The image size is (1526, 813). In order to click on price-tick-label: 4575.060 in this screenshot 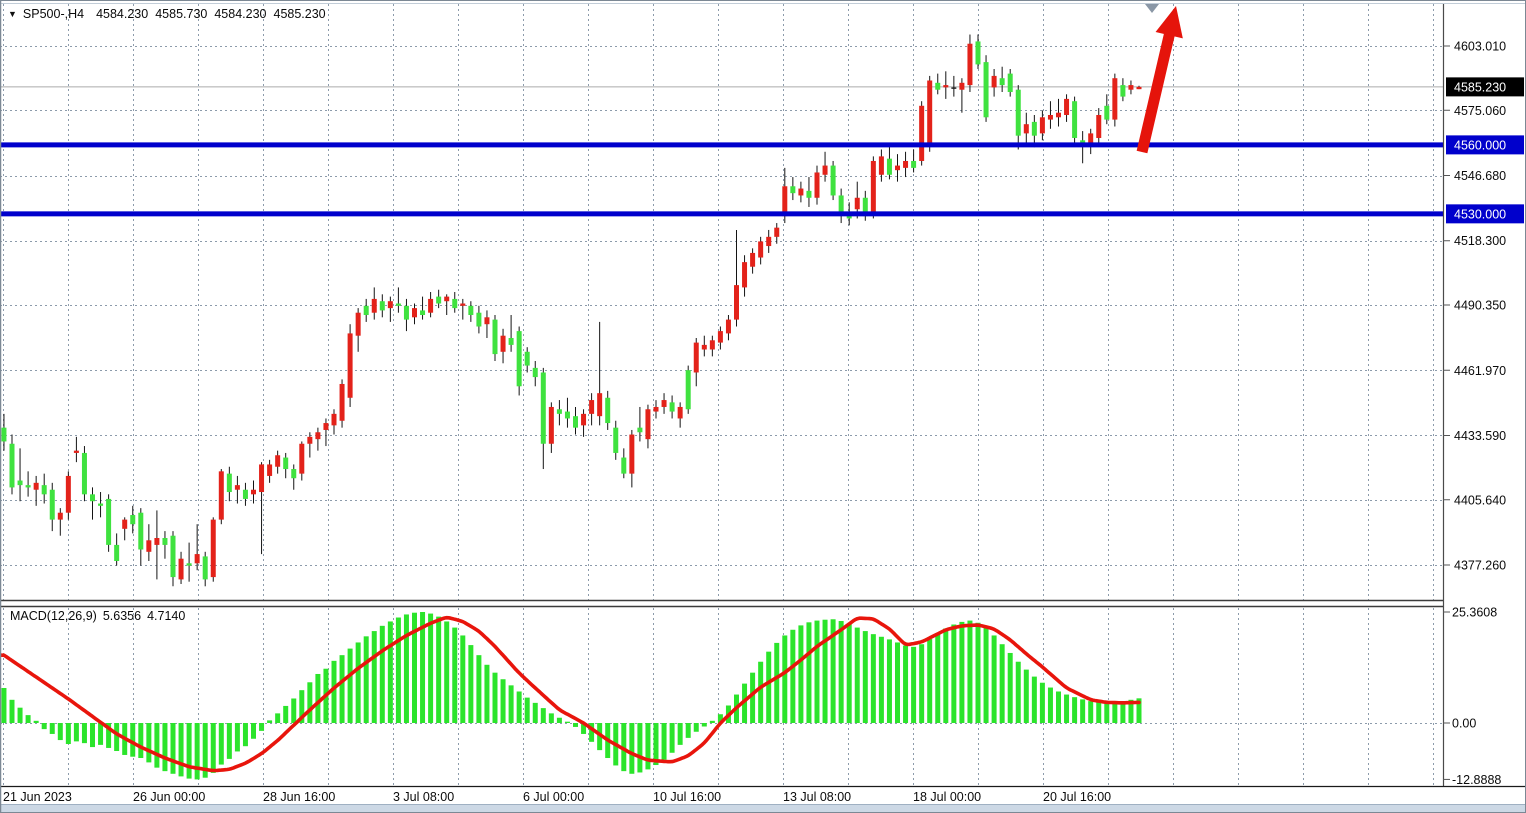, I will do `click(1480, 111)`.